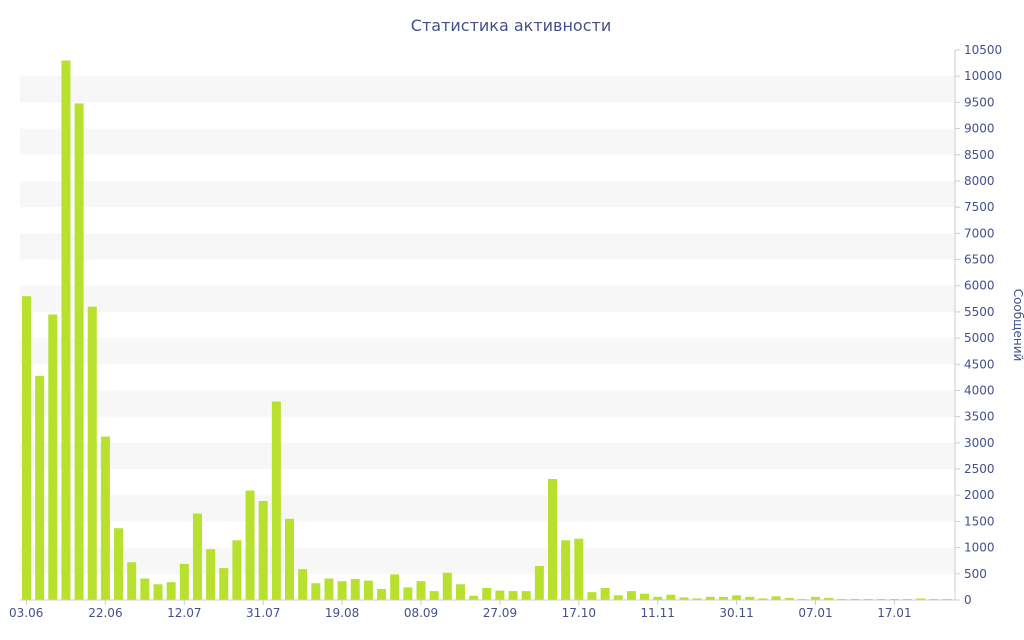 This screenshot has height=640, width=1024. Describe the element at coordinates (968, 600) in the screenshot. I see `y-tick-label: 0` at that location.